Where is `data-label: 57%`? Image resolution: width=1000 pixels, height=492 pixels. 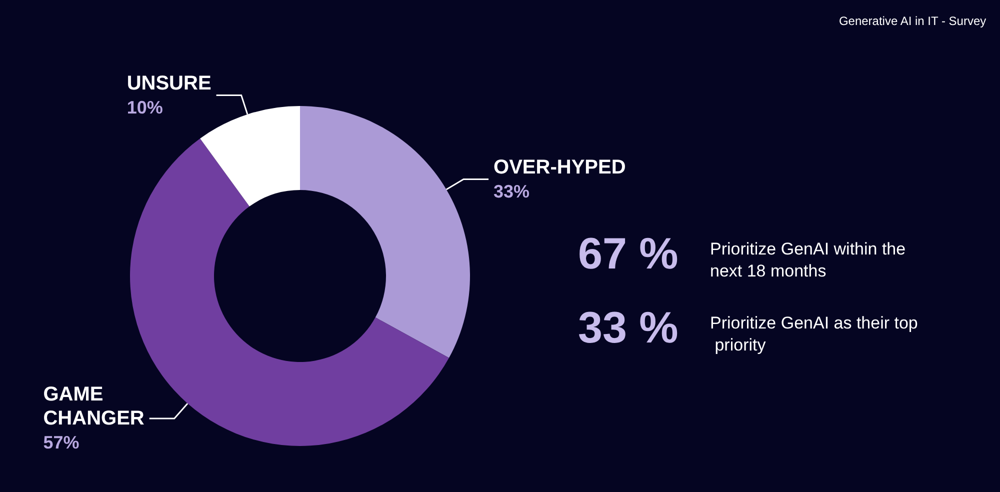
data-label: 57% is located at coordinates (61, 442).